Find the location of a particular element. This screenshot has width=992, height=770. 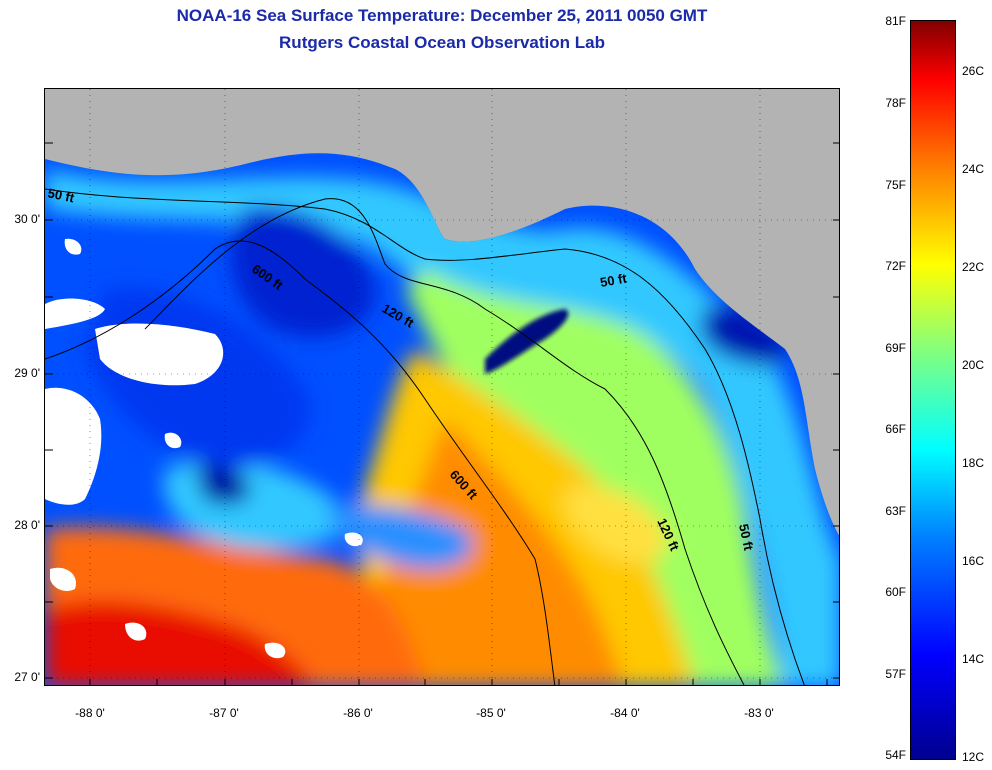

map-subtitle: Rutgers Coastal Ocean Observation Lab is located at coordinates (442, 42).